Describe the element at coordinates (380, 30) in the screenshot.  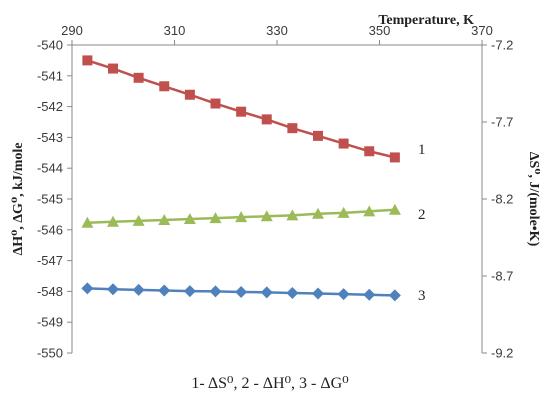
I see `x-tick-label: 350` at that location.